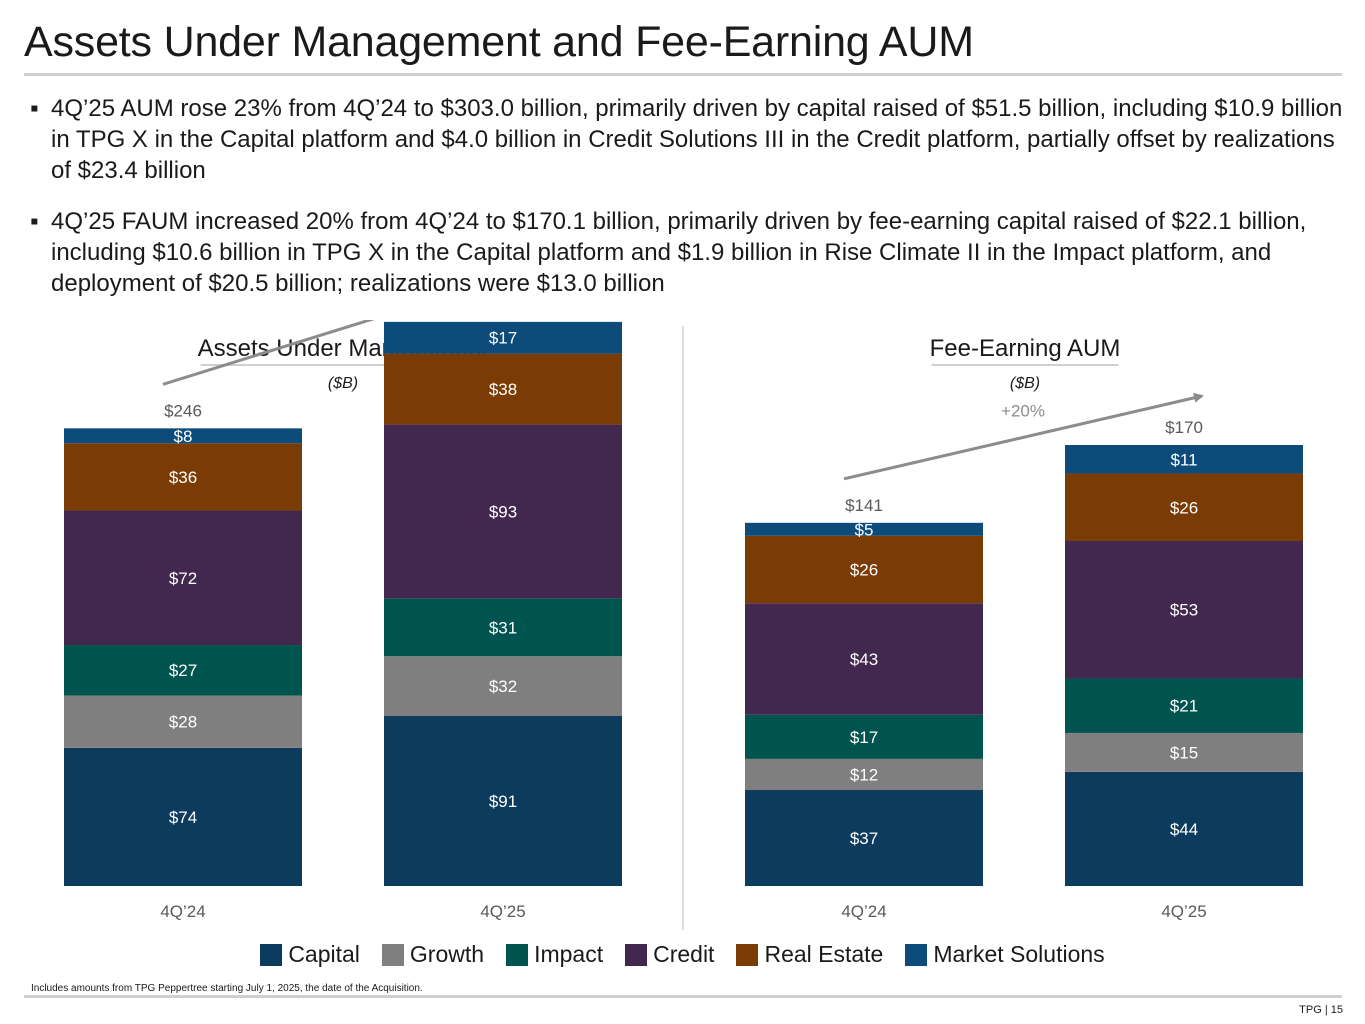 This screenshot has width=1365, height=1024. I want to click on aum-label-capital-current: $91, so click(503, 801).